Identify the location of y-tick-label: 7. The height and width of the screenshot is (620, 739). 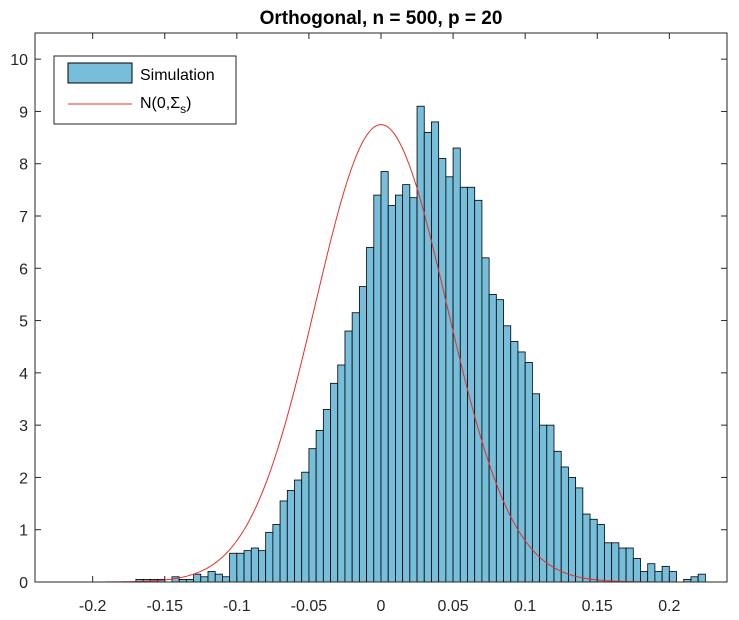
(23, 217).